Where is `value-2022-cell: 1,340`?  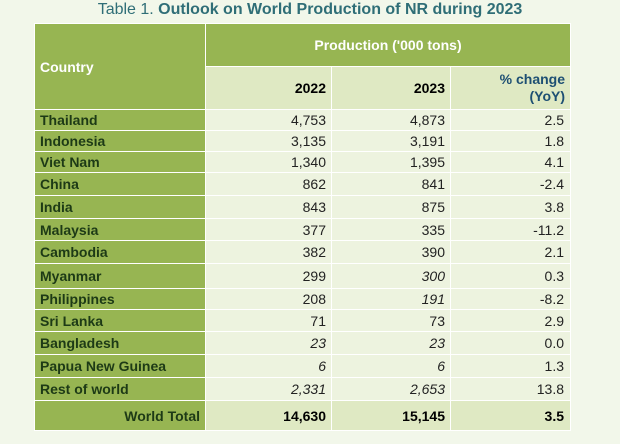 value-2022-cell: 1,340 is located at coordinates (268, 162).